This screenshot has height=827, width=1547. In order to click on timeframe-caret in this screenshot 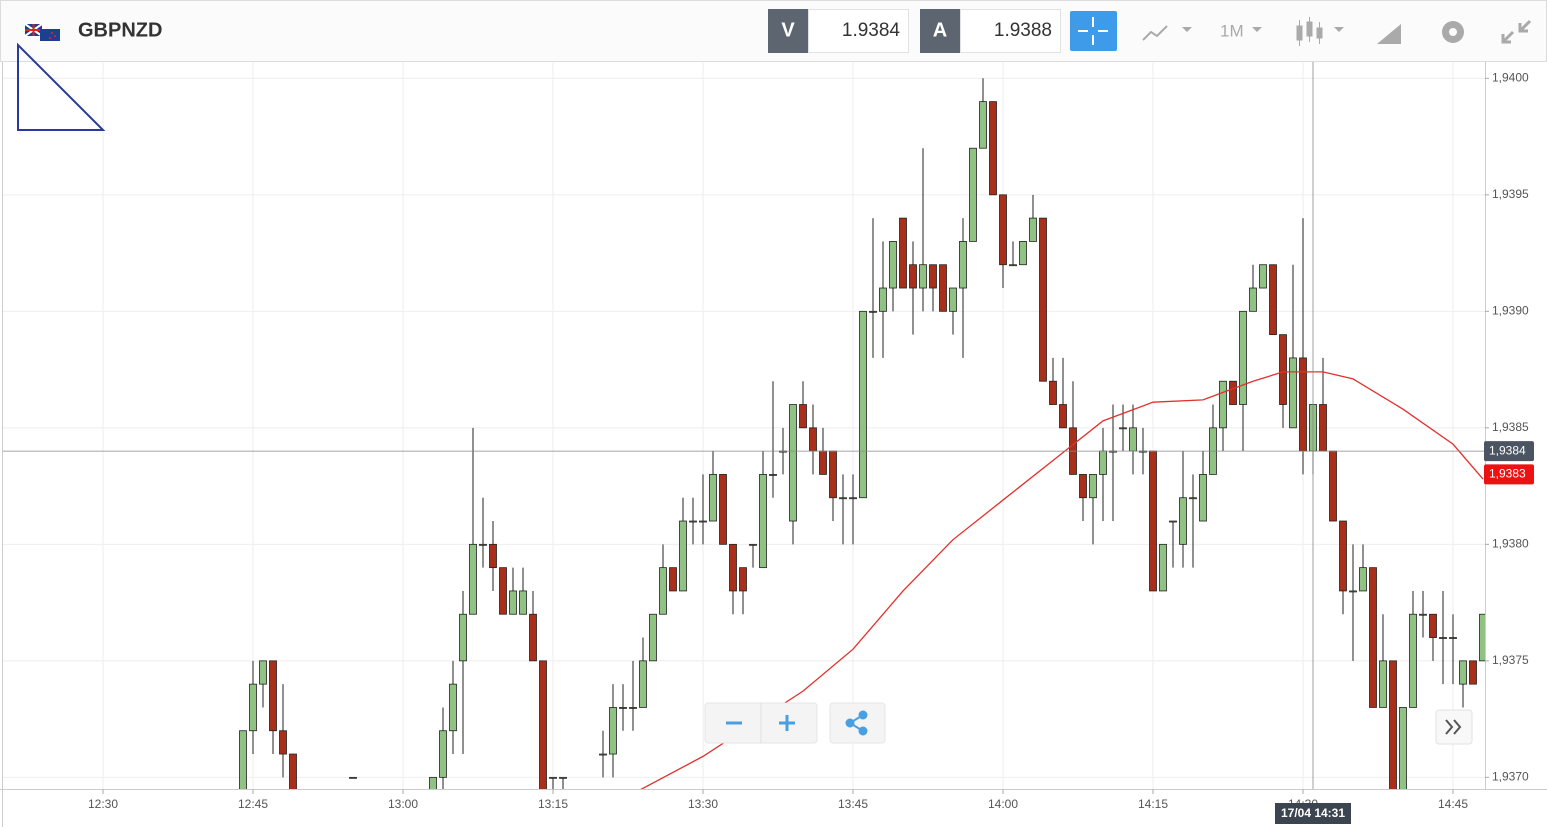, I will do `click(1257, 29)`.